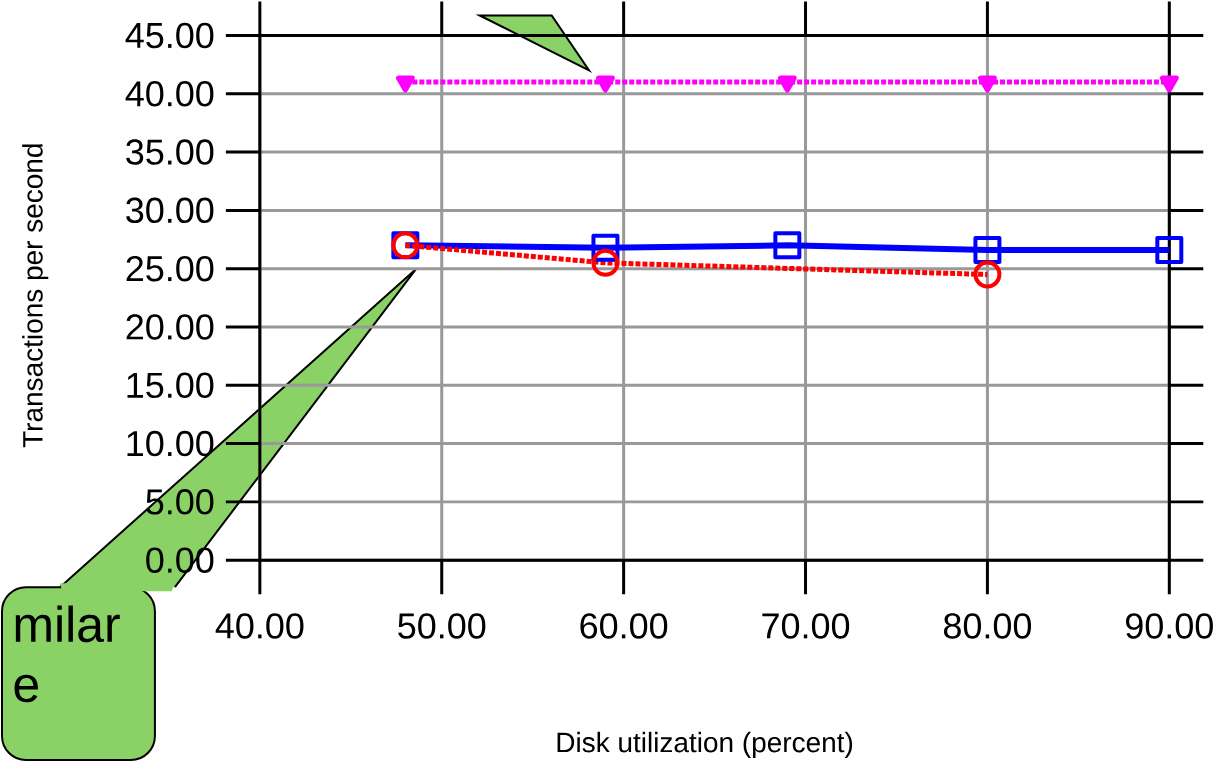  What do you see at coordinates (170, 210) in the screenshot?
I see `y-tick-label: 30.00` at bounding box center [170, 210].